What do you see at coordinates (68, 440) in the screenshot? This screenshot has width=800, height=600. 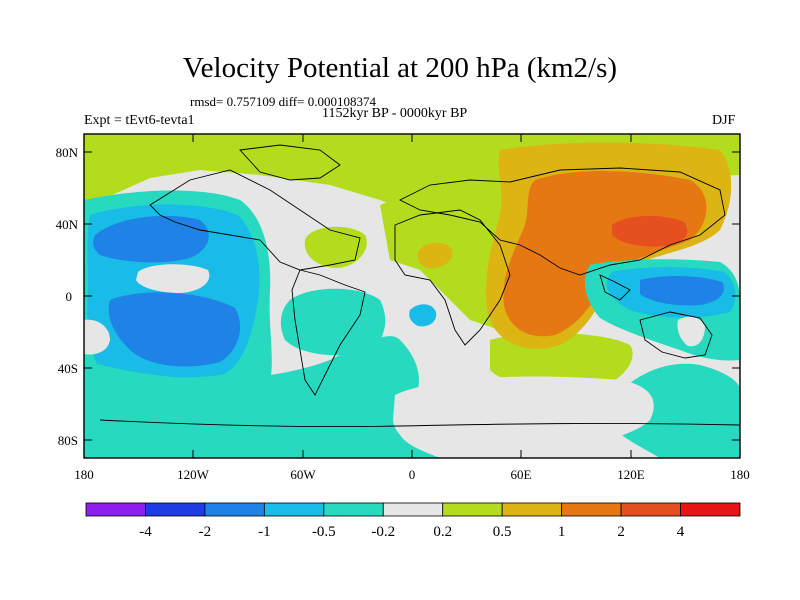 I see `y-tick-label: 80S` at bounding box center [68, 440].